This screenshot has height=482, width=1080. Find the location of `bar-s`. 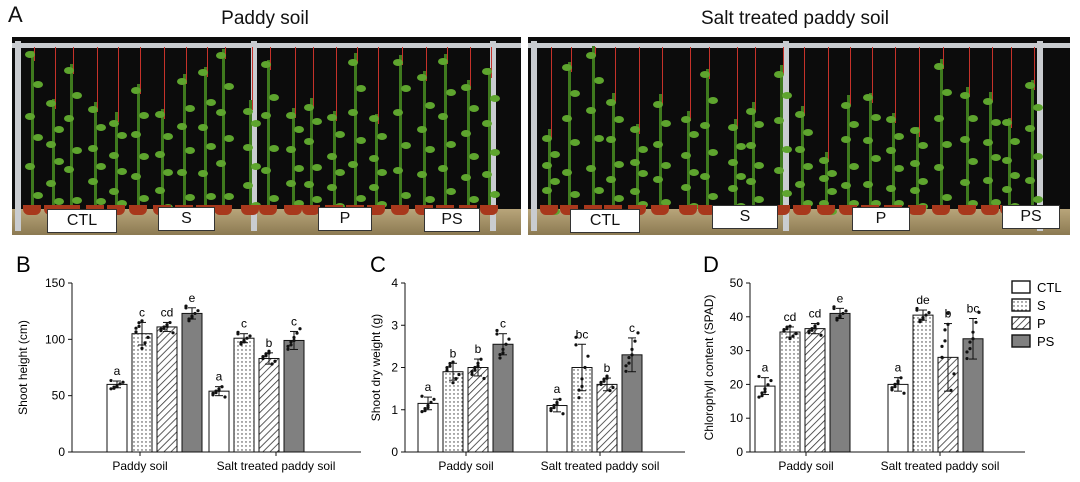

bar-s is located at coordinates (790, 392).